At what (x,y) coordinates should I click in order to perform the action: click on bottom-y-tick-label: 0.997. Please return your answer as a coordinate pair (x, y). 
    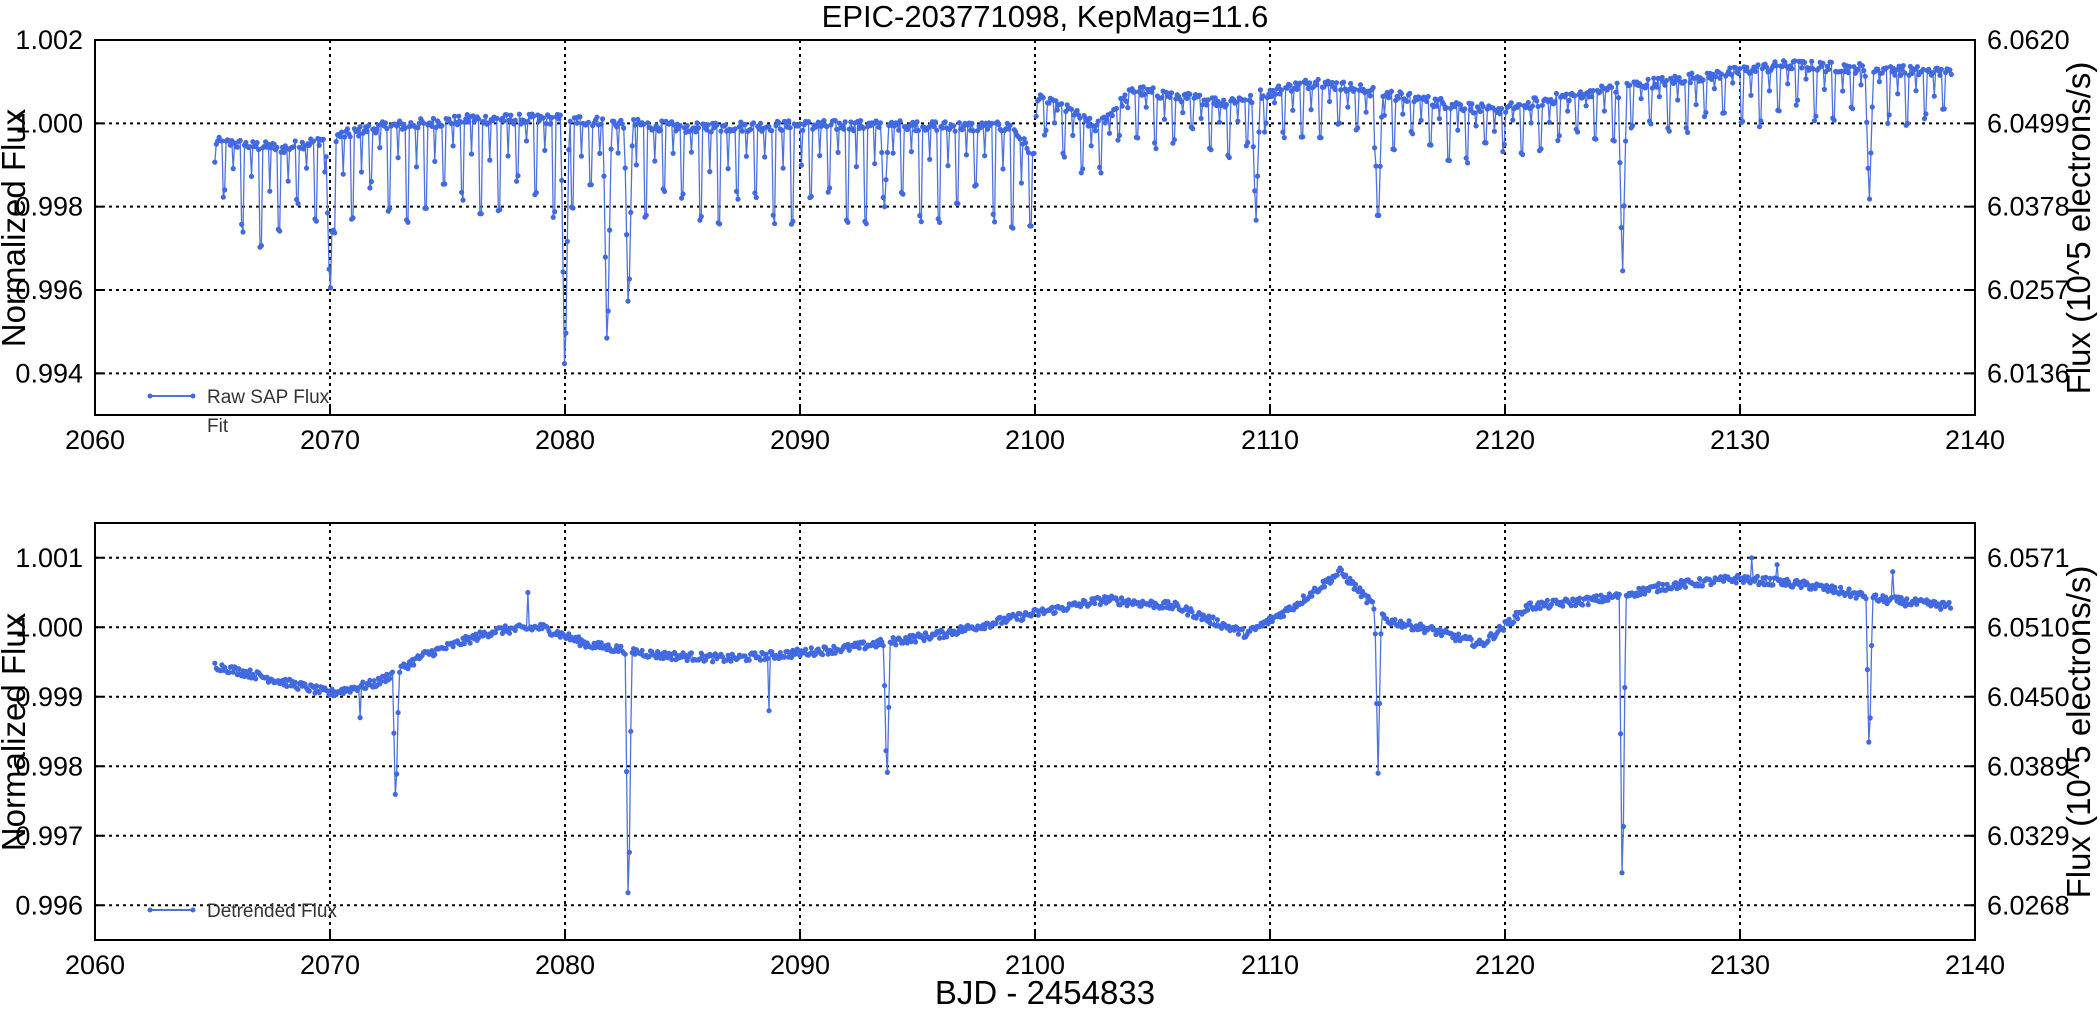
    Looking at the image, I should click on (49, 836).